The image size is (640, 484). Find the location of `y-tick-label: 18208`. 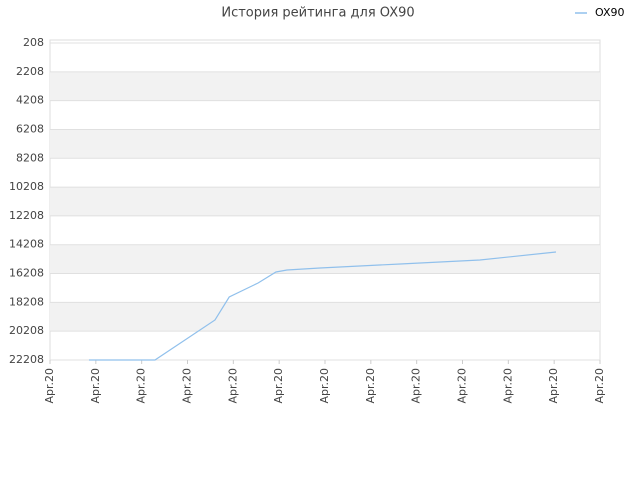

y-tick-label: 18208 is located at coordinates (26, 301).